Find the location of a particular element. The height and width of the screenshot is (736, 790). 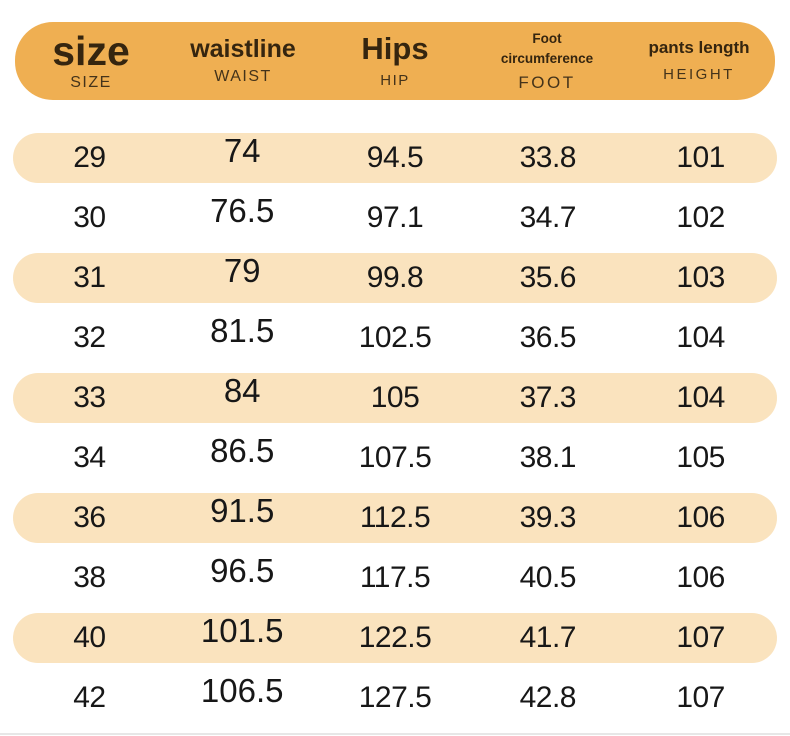

cell-waist: 81.5 is located at coordinates (242, 330).